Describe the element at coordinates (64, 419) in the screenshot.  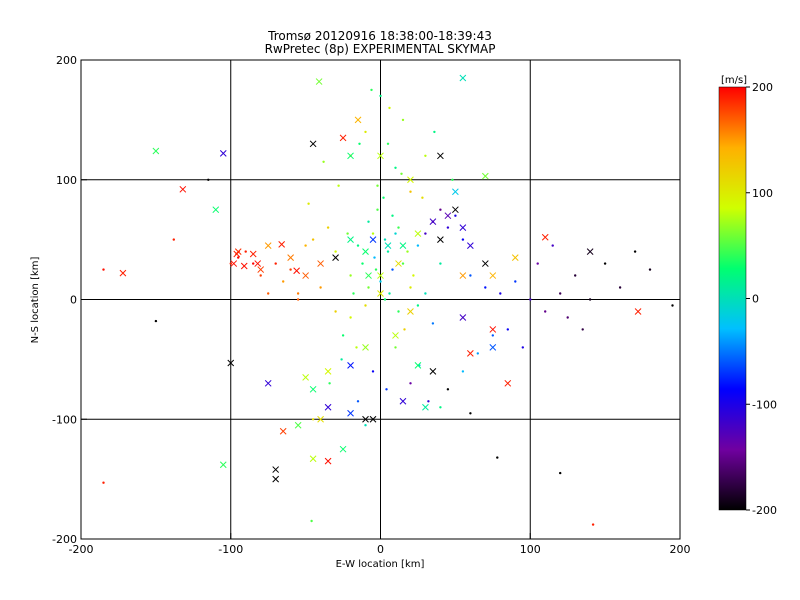
I see `y-tick-label: -100` at that location.